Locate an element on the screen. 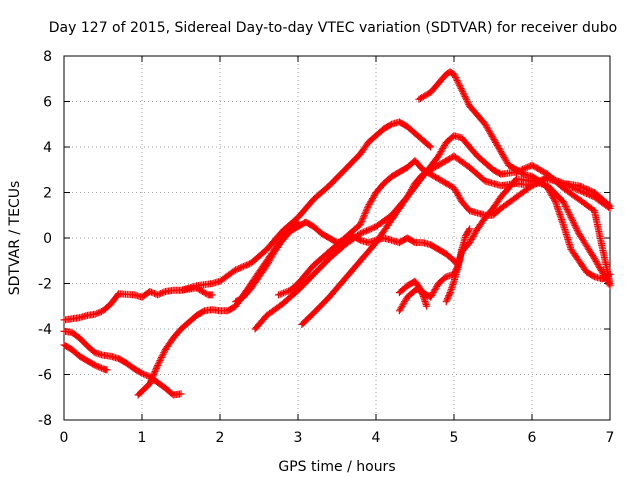  x-tick-label: 6 is located at coordinates (532, 438).